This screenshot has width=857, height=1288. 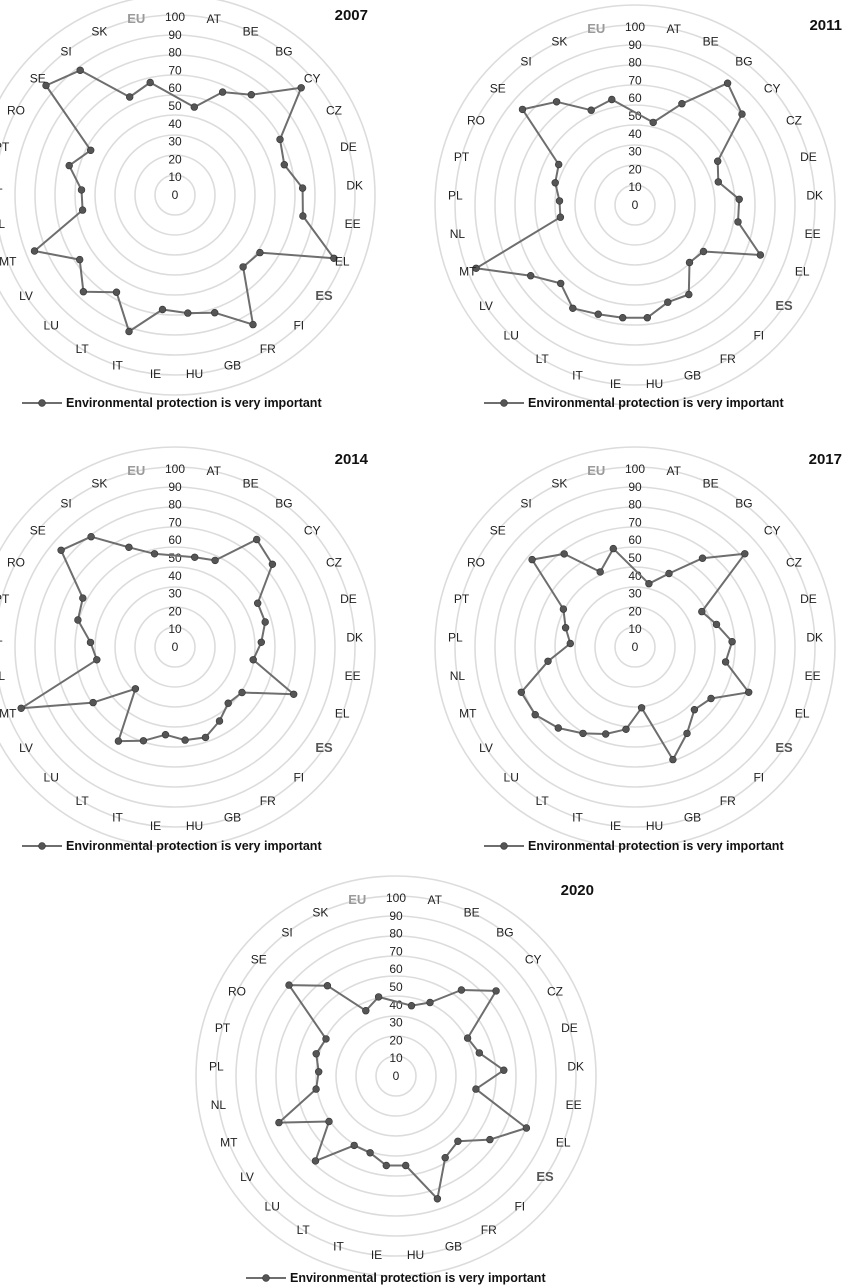 I want to click on series-line, so click(x=184, y=201).